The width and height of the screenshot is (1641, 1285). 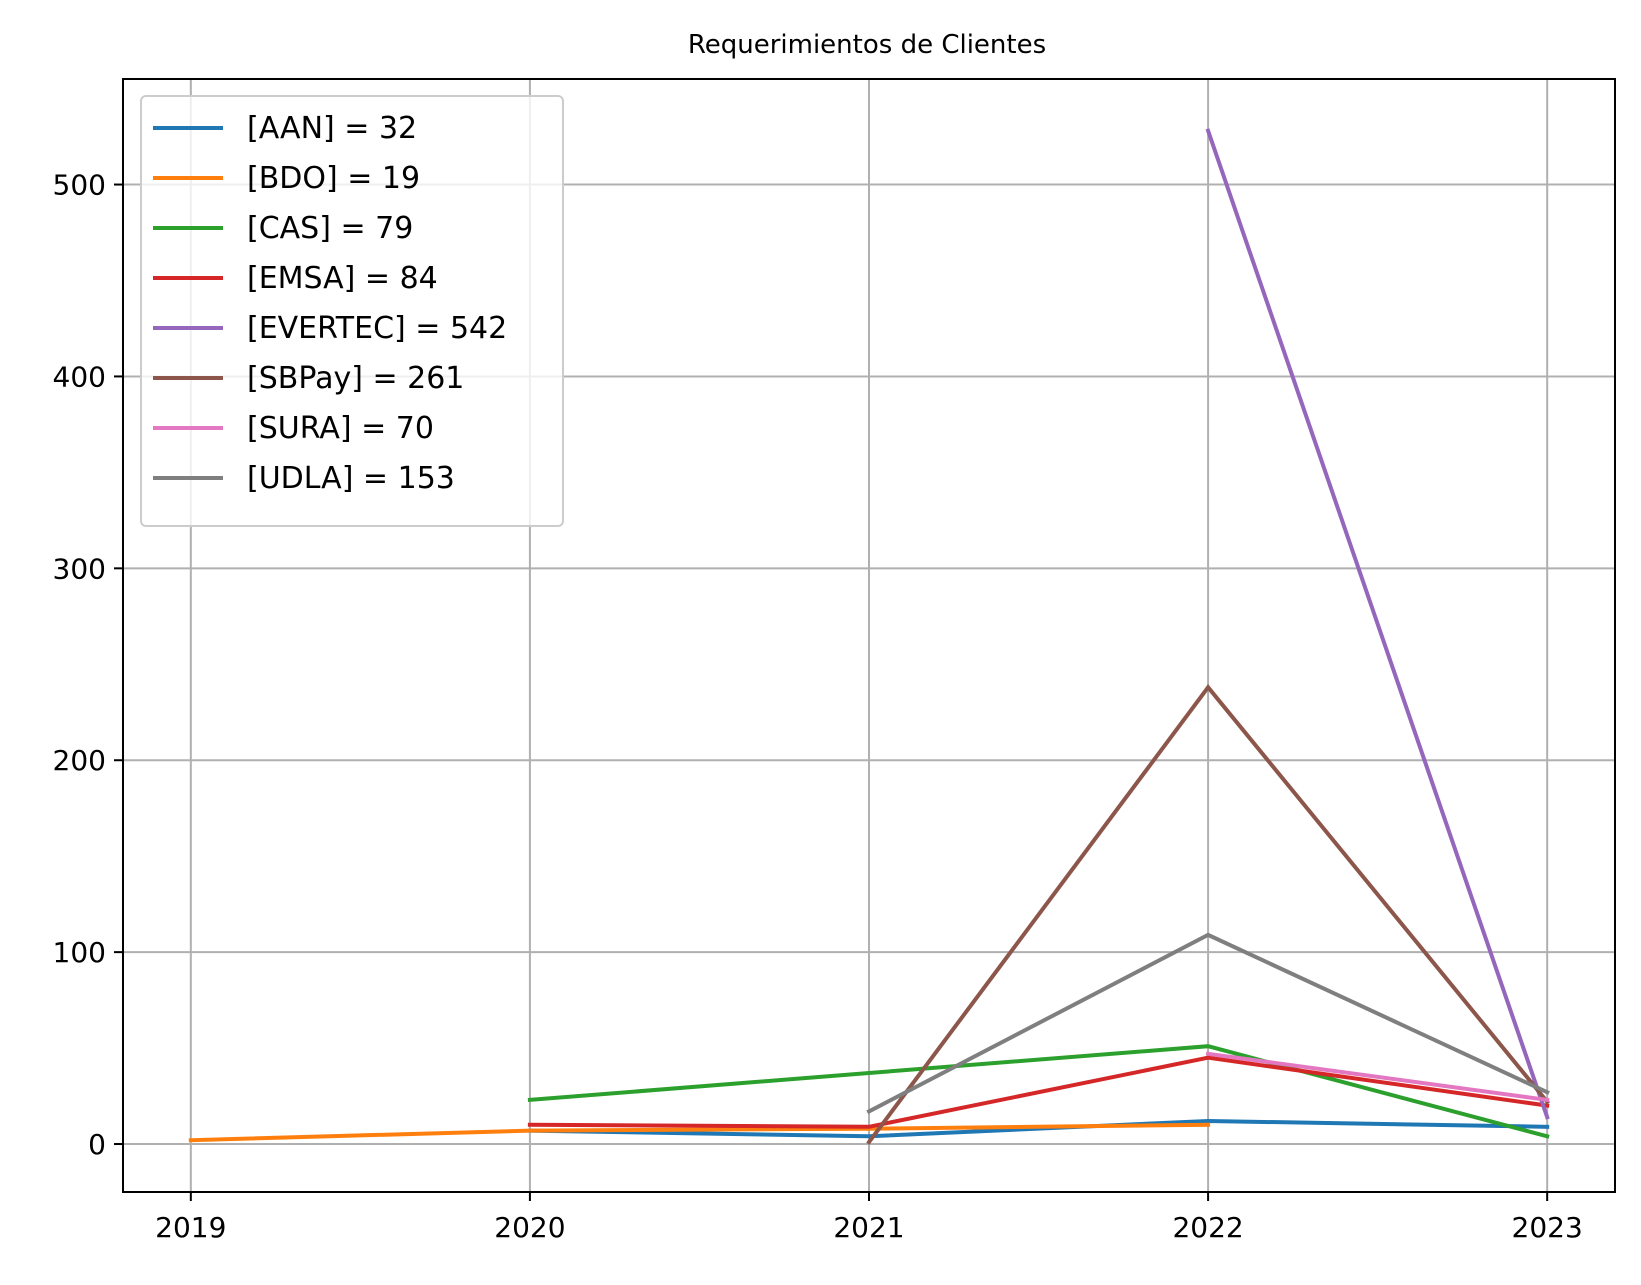 I want to click on legend-label: [AAN] = 32, so click(x=332, y=128).